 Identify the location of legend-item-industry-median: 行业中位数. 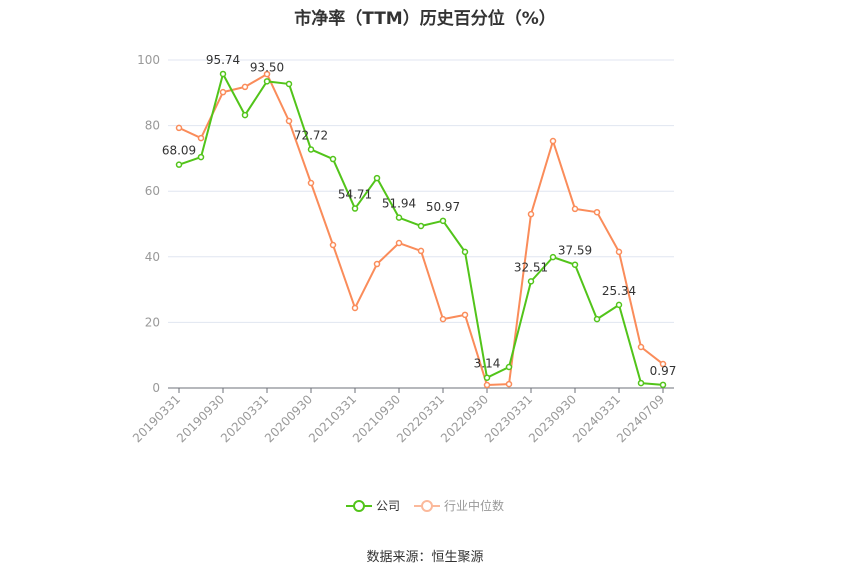
(459, 505).